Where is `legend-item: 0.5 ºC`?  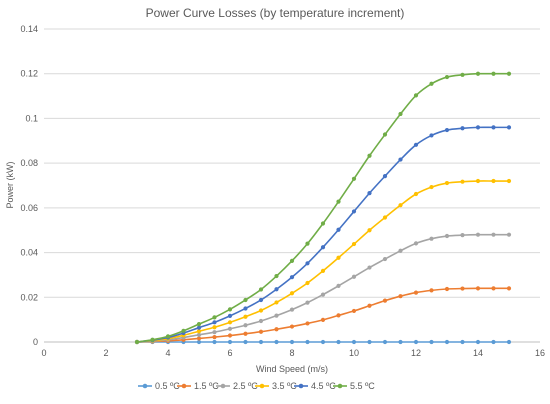 legend-item: 0.5 ºC is located at coordinates (159, 386).